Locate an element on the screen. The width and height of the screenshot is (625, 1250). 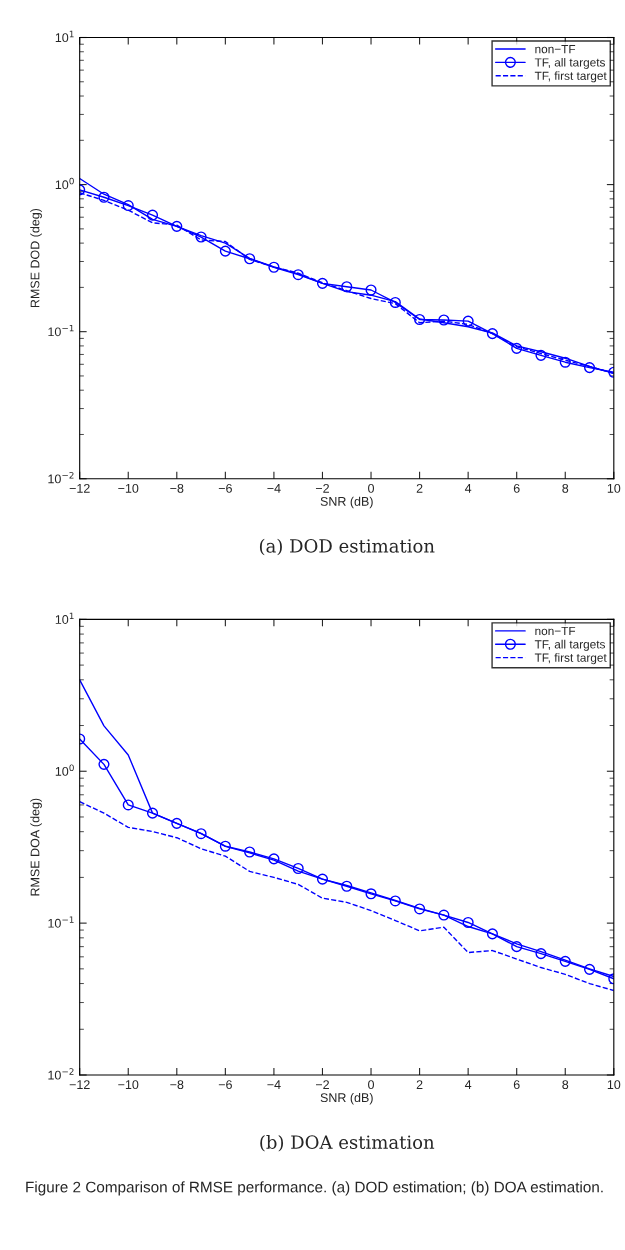
y-axis-title: RMSE DOD (deg) is located at coordinates (36, 258).